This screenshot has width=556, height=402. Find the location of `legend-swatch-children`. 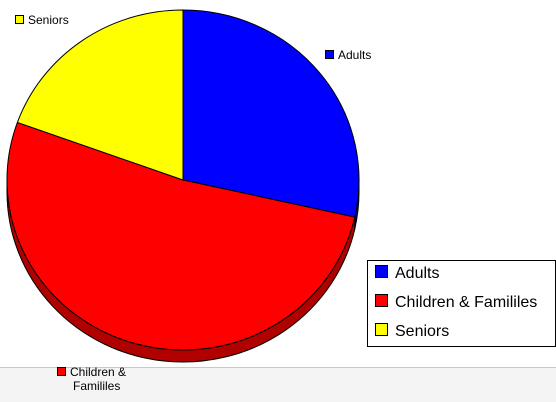

legend-swatch-children is located at coordinates (381, 300).